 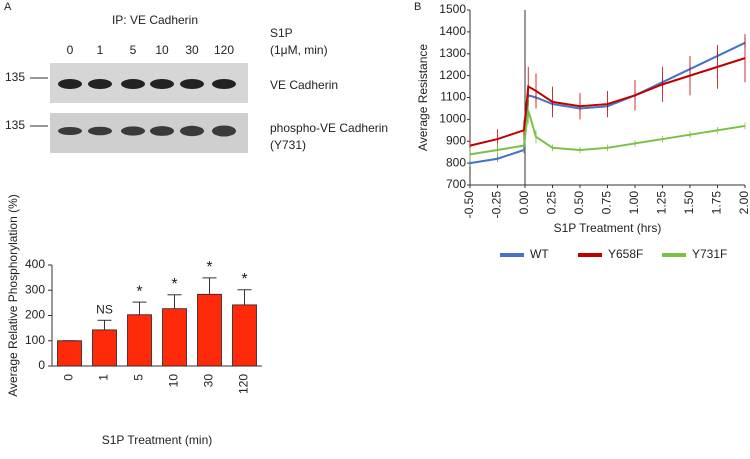 What do you see at coordinates (329, 128) in the screenshot?
I see `band-label: phospho-VE Cadherin` at bounding box center [329, 128].